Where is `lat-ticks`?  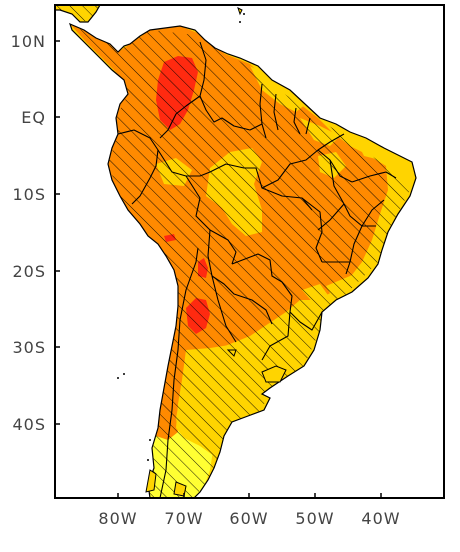 lat-ticks is located at coordinates (57, 232).